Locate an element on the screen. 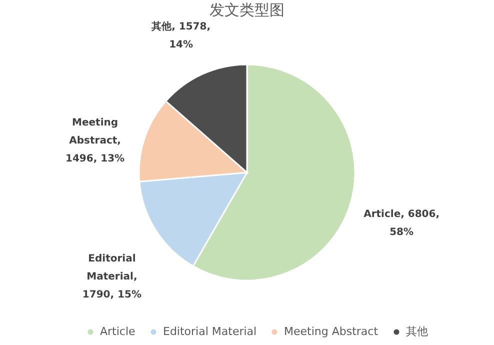 The width and height of the screenshot is (494, 345). chart-title: 发文类型图 is located at coordinates (247, 10).